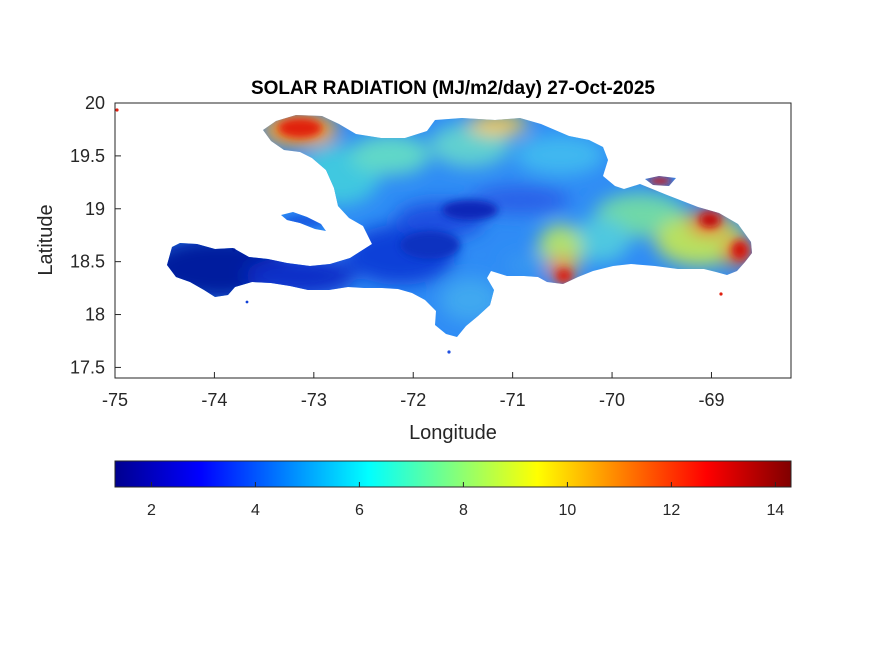  What do you see at coordinates (95, 209) in the screenshot?
I see `y-tick-label: 19` at bounding box center [95, 209].